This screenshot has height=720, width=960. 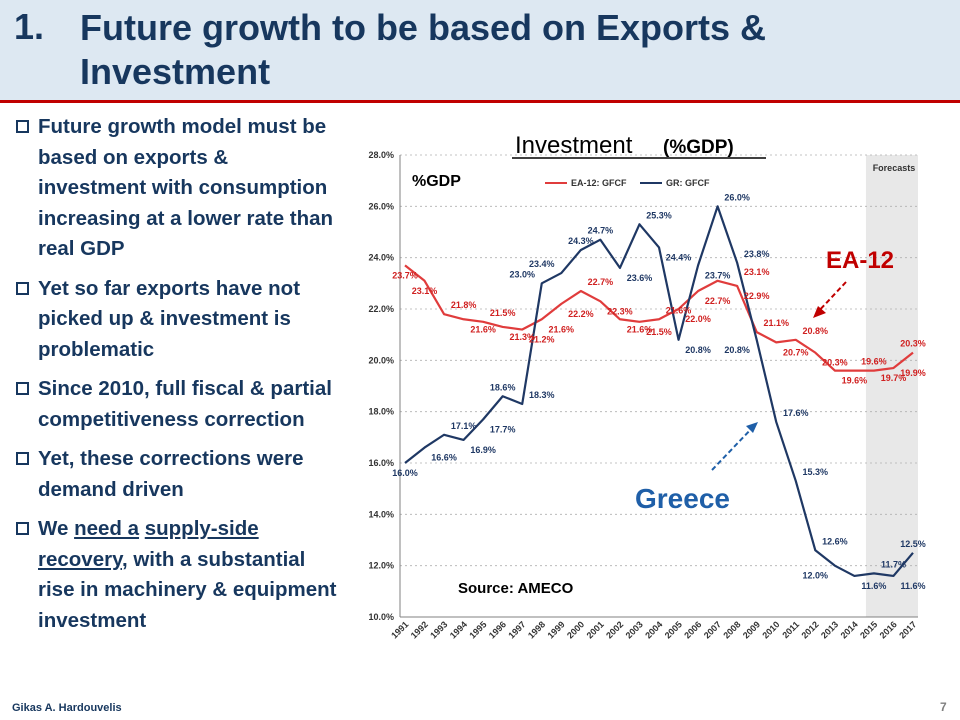 What do you see at coordinates (477, 629) in the screenshot?
I see `x-tick-label: 1995` at bounding box center [477, 629].